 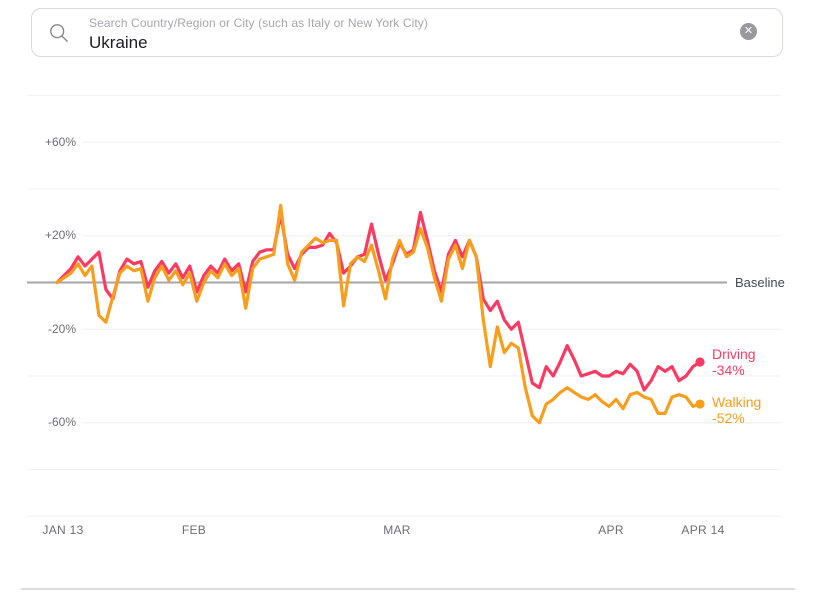 I want to click on driving-series-label: Driving, so click(x=734, y=354).